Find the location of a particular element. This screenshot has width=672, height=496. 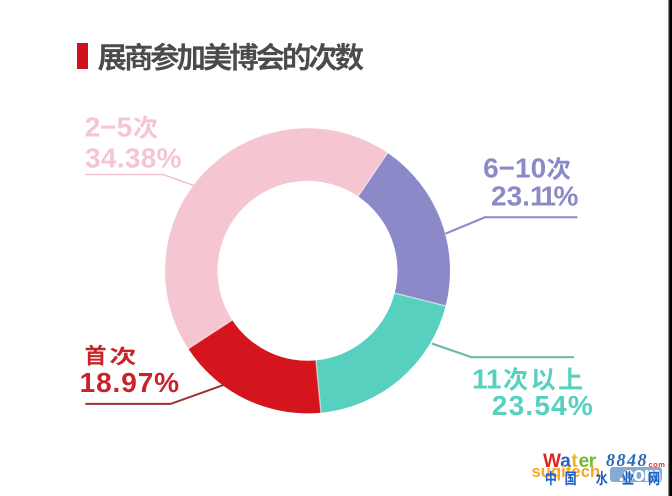

svg-text: W is located at coordinates (552, 461).